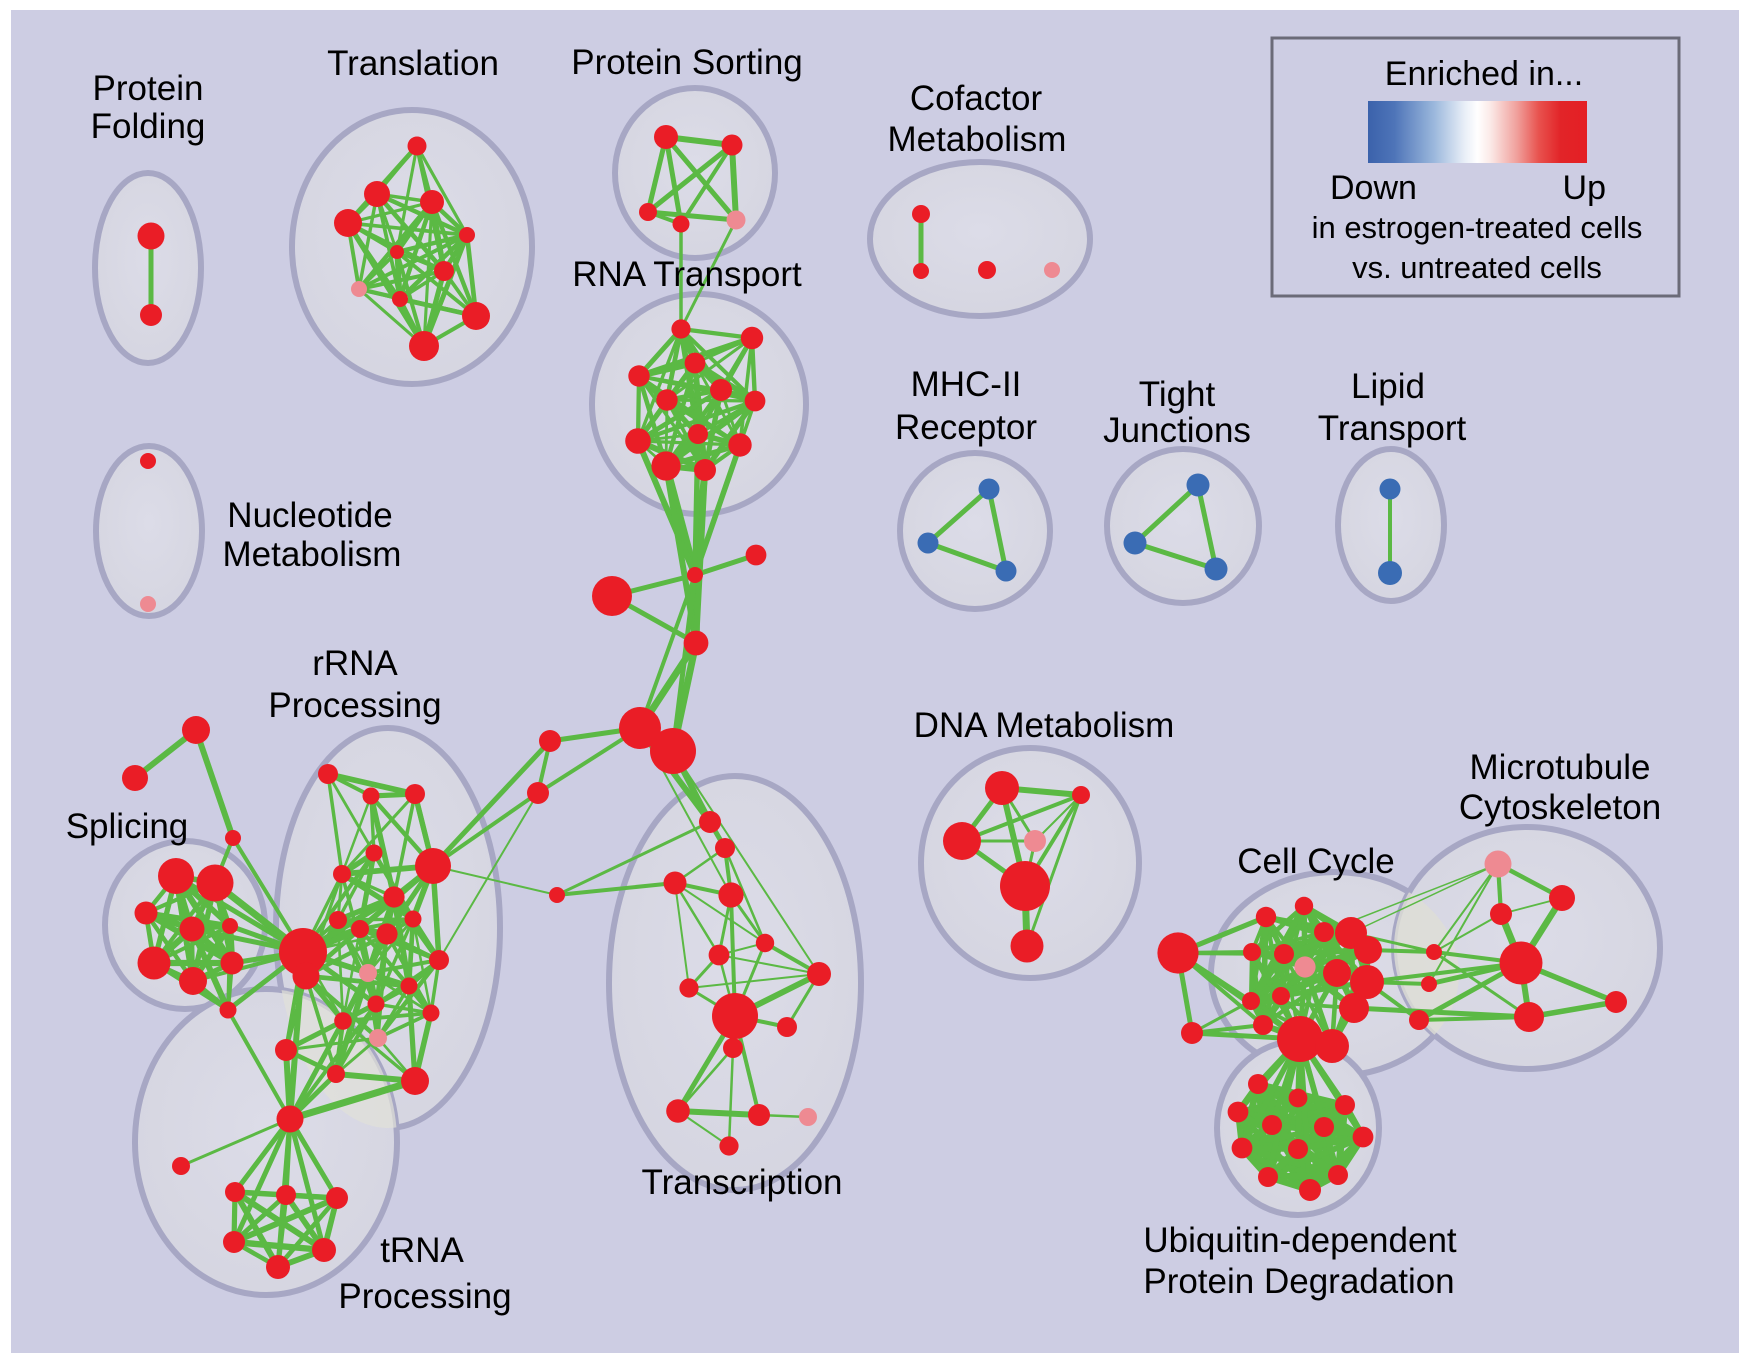 Image resolution: width=1750 pixels, height=1360 pixels. I want to click on svg-text: Cell Cycle, so click(1316, 861).